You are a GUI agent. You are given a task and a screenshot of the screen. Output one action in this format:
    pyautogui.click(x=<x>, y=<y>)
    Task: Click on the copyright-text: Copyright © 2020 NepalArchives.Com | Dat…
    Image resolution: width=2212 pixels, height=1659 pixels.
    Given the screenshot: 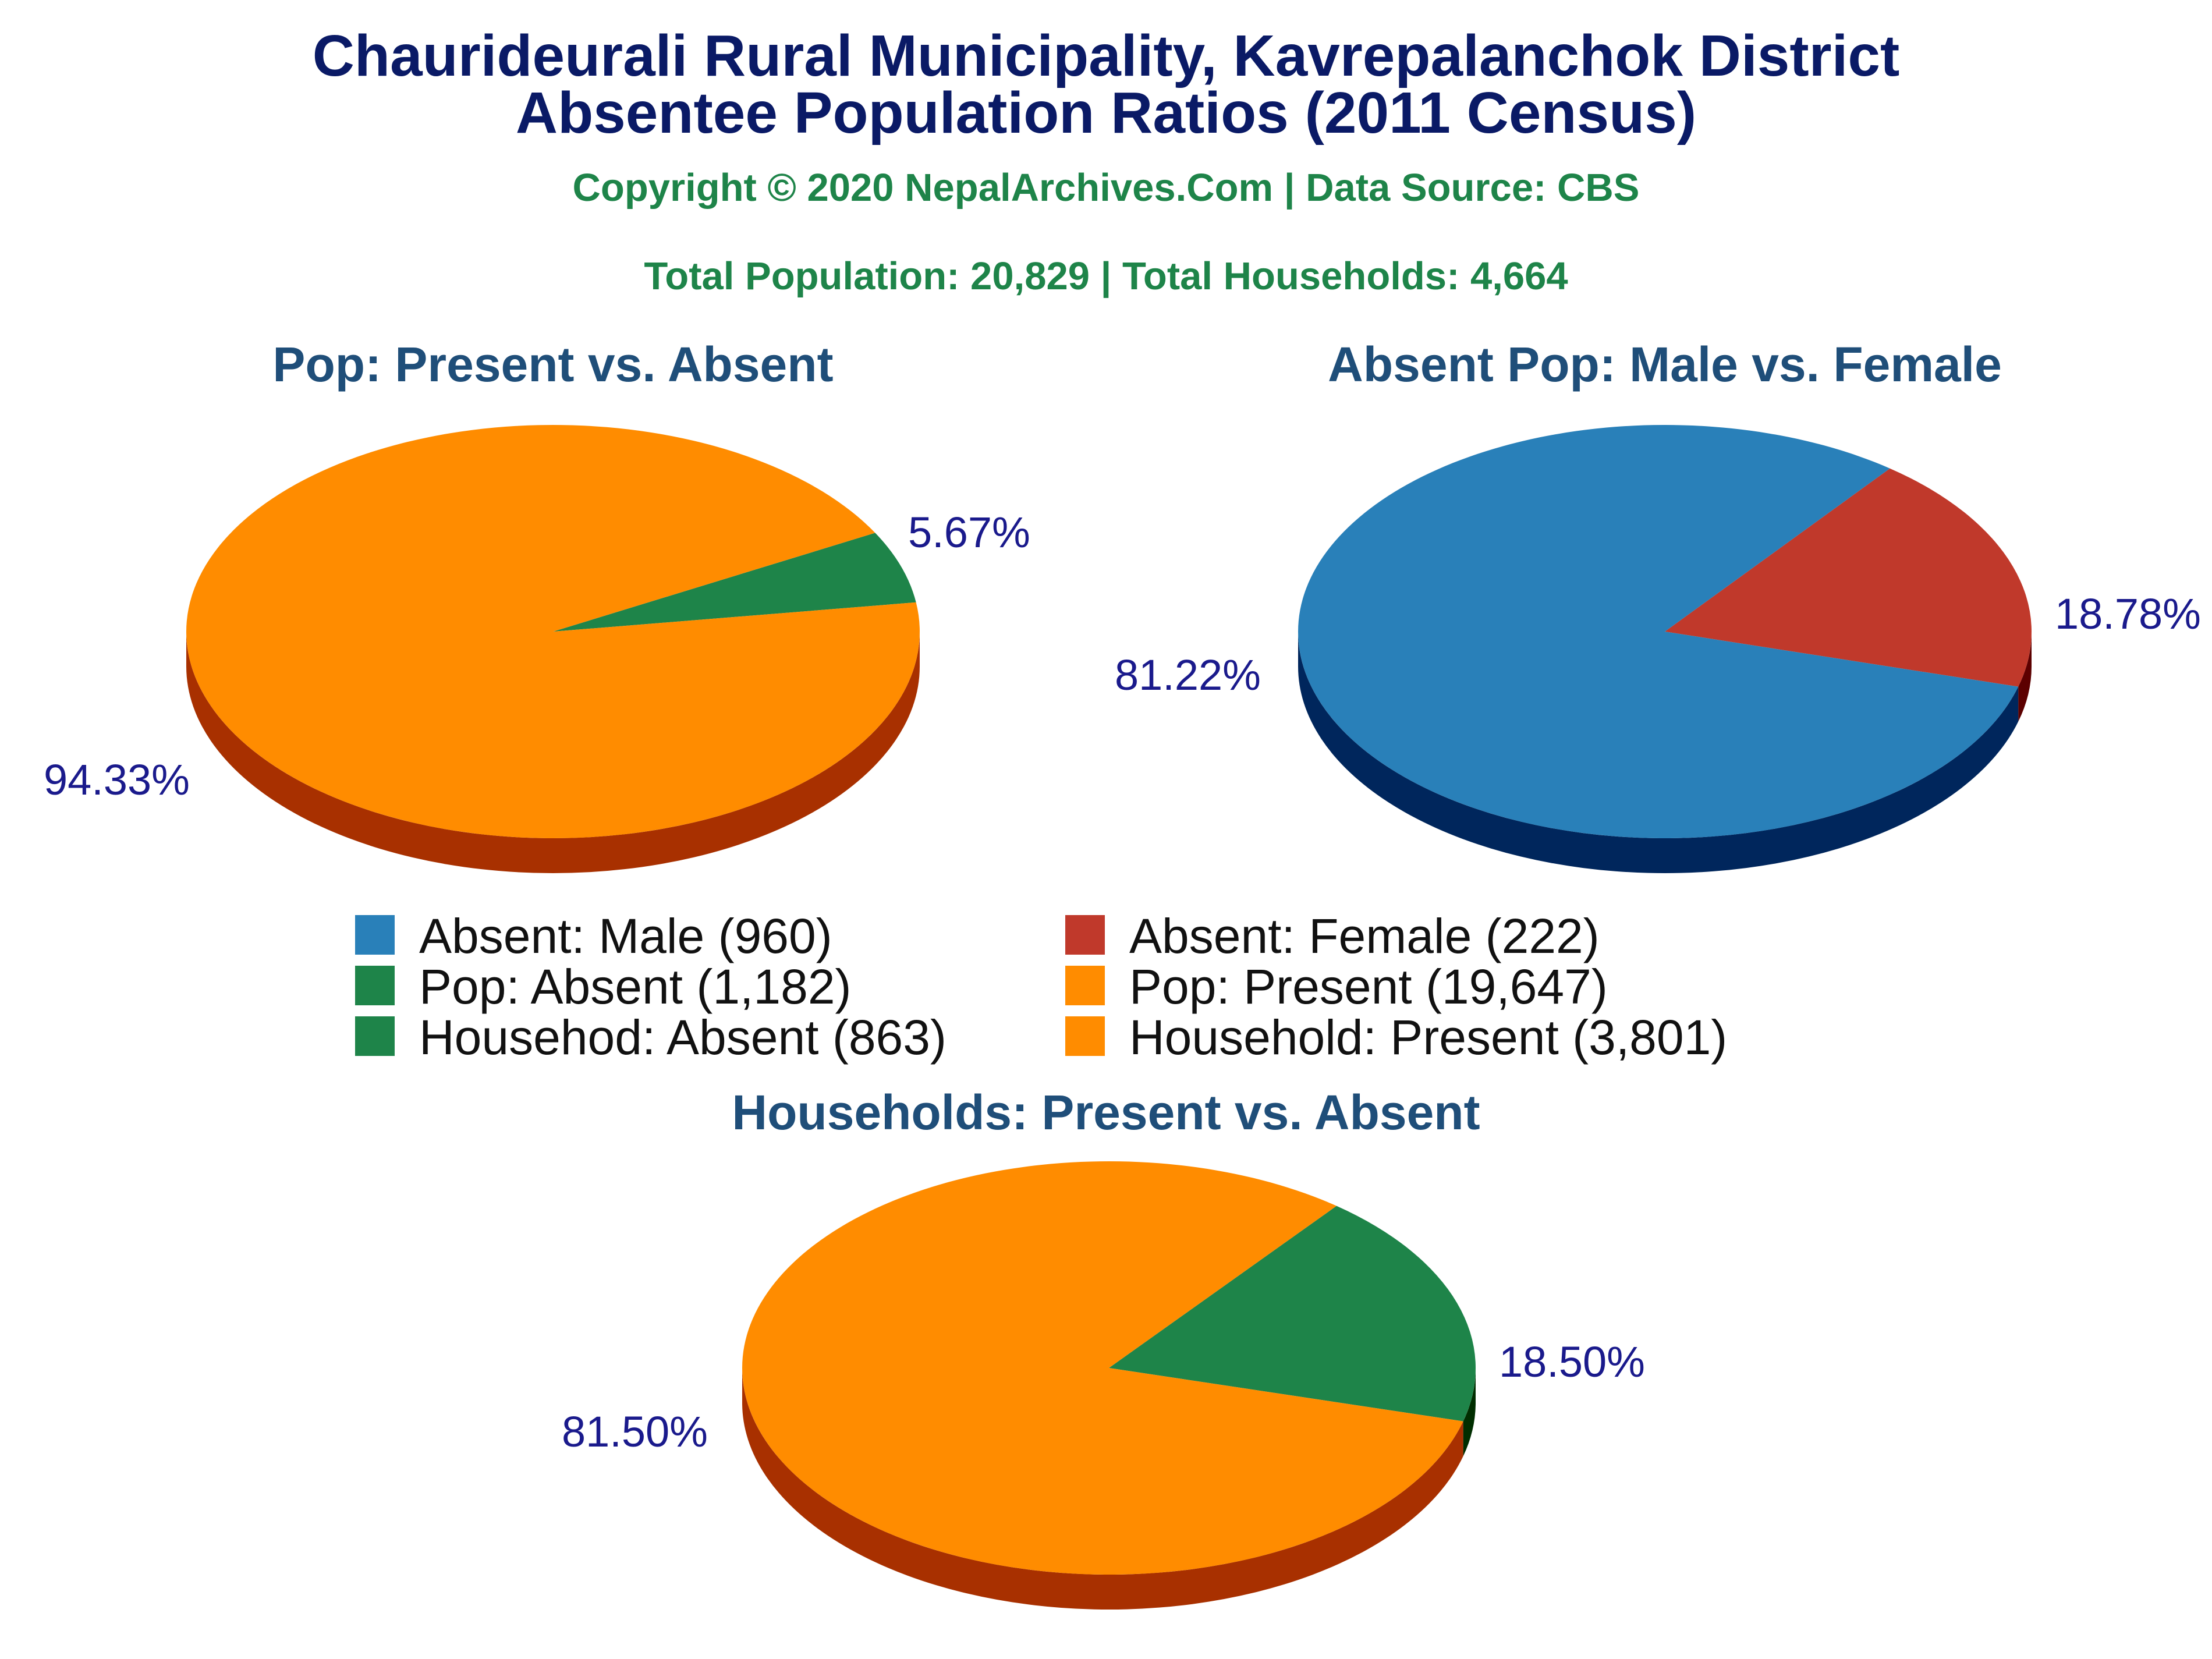 What is the action you would take?
    pyautogui.click(x=1107, y=188)
    